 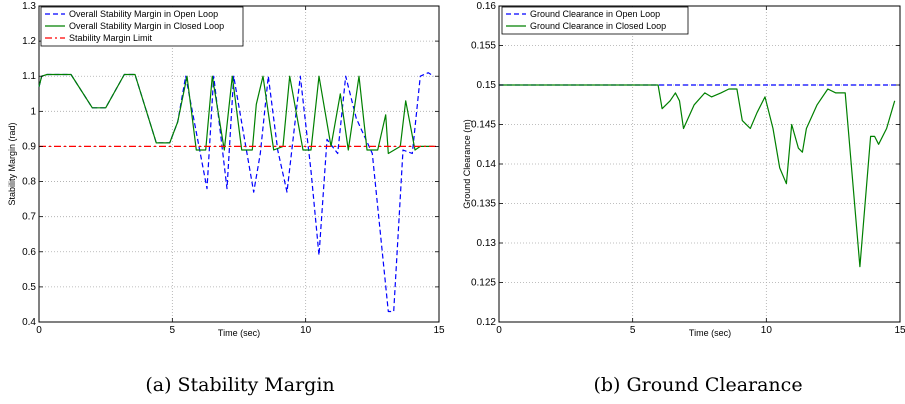 I want to click on legend-label: Ground Clearance in Open Loop, so click(x=595, y=14).